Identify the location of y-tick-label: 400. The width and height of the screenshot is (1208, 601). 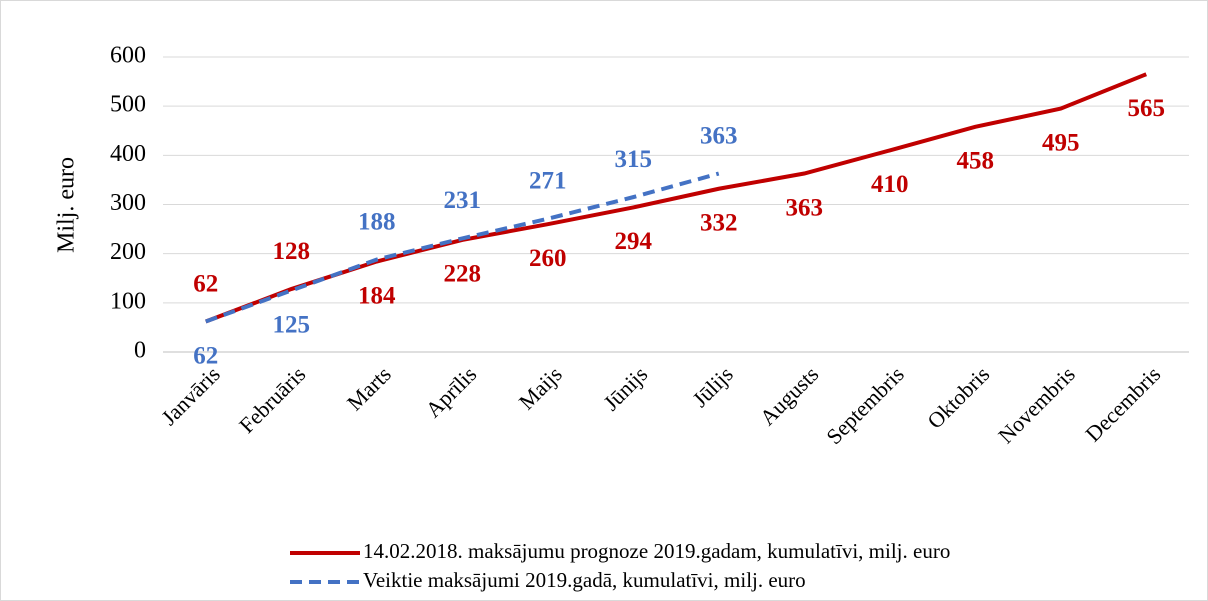
(128, 154).